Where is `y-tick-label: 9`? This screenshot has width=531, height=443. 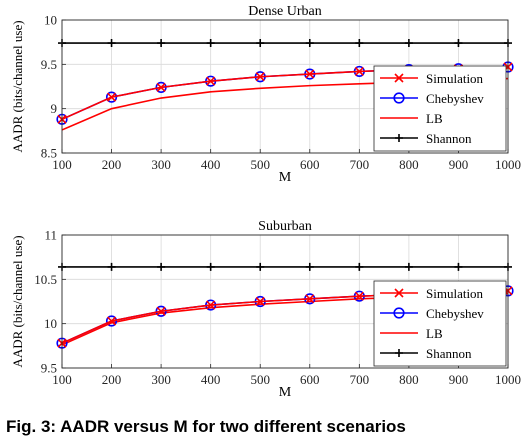
y-tick-label: 9 is located at coordinates (54, 108).